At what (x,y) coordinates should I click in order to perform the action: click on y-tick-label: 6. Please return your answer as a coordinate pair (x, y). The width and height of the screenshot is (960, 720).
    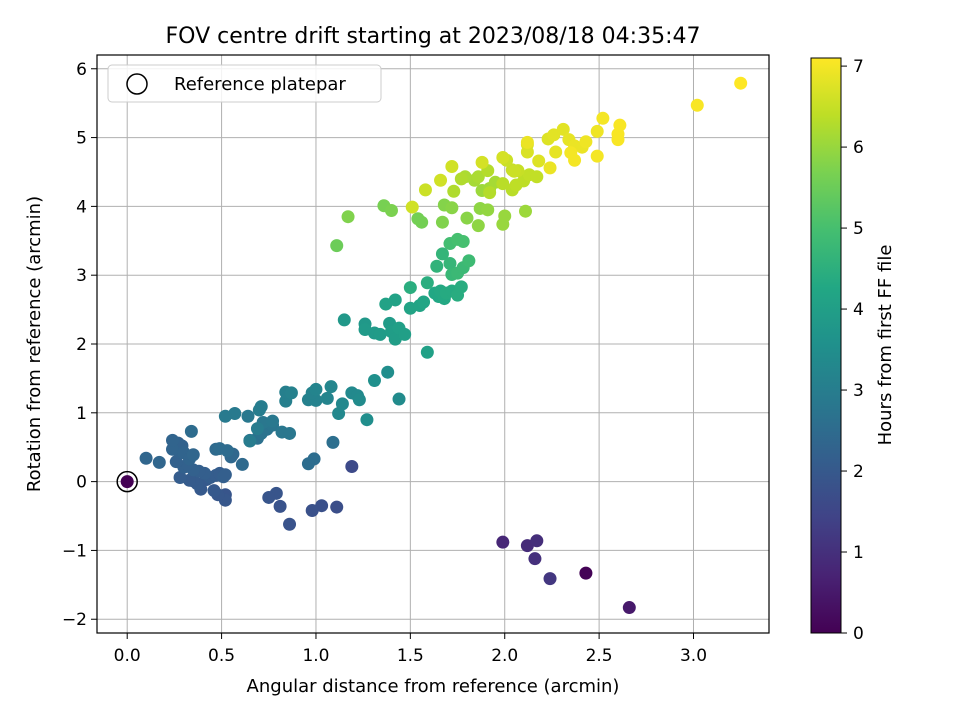
    Looking at the image, I should click on (81, 70).